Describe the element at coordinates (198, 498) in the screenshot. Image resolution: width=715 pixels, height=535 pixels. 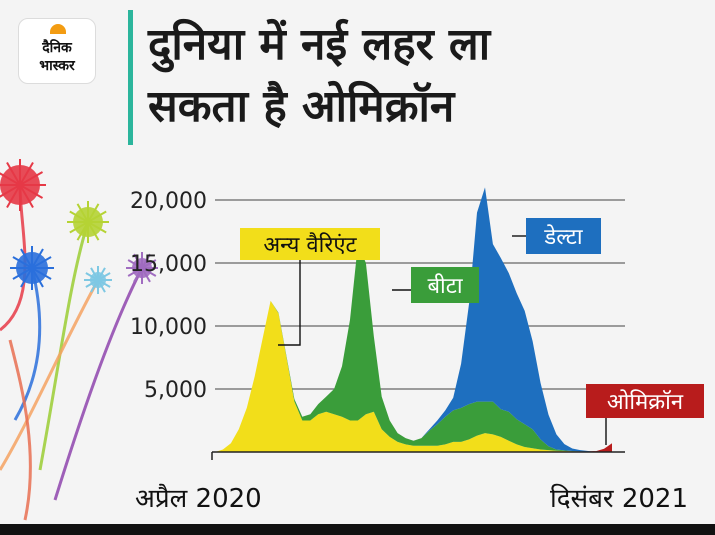
I see `x-label-start: अप्रैल 2020` at that location.